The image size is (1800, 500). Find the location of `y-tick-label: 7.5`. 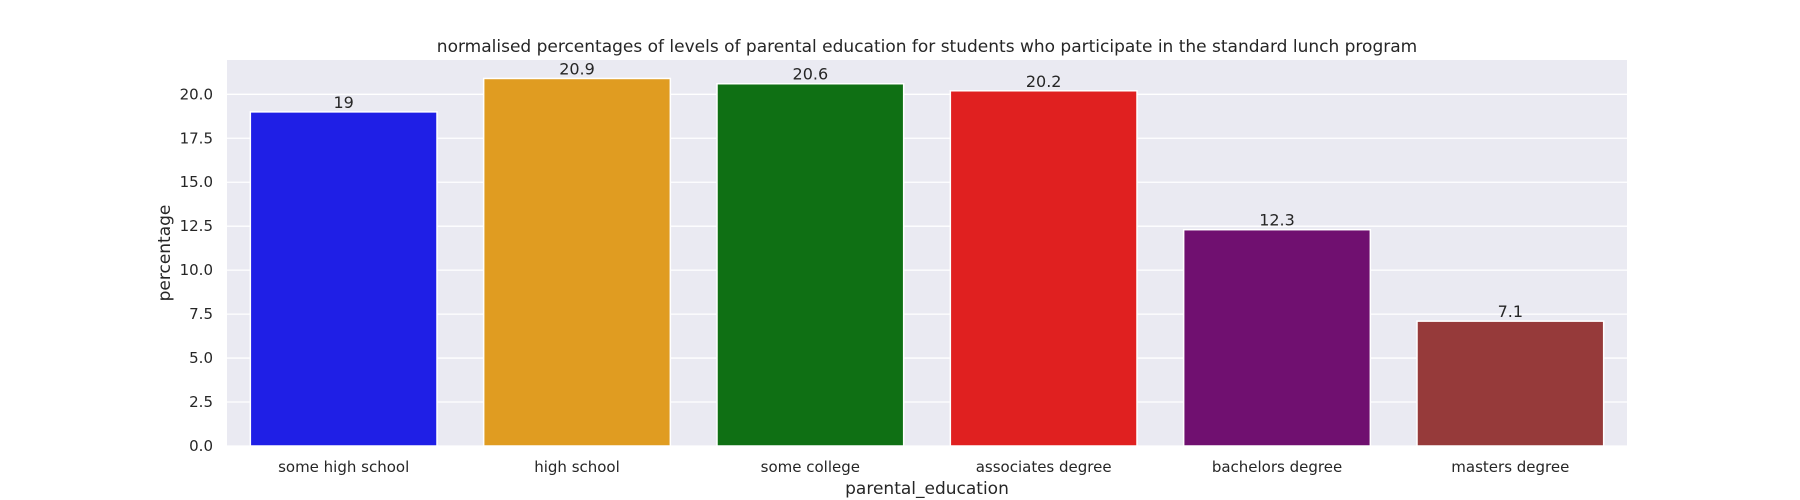

y-tick-label: 7.5 is located at coordinates (201, 314).